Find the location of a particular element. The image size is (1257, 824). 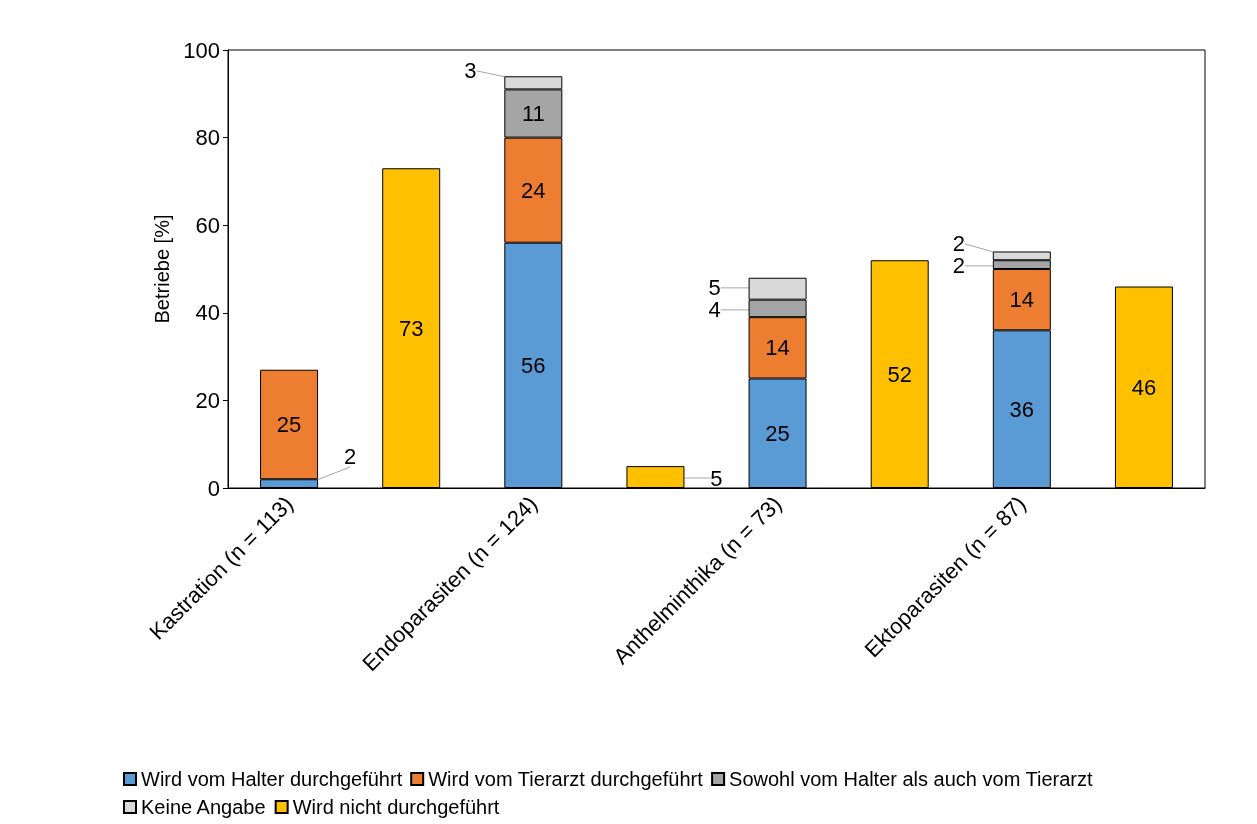

y-tick-label: 20 is located at coordinates (207, 400).